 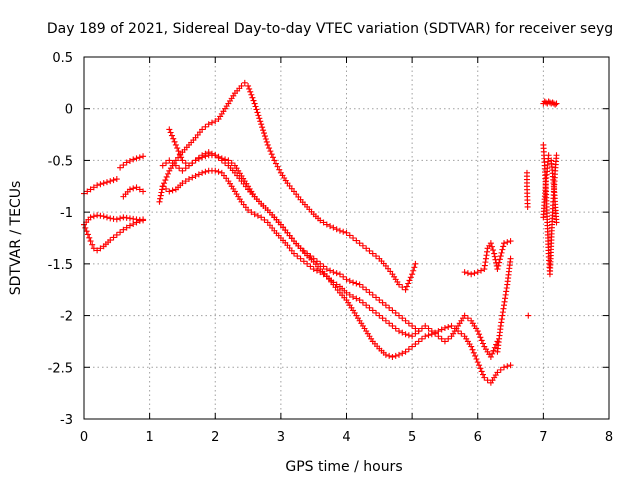 What do you see at coordinates (60, 265) in the screenshot?
I see `y-tick-label: -1.5` at bounding box center [60, 265].